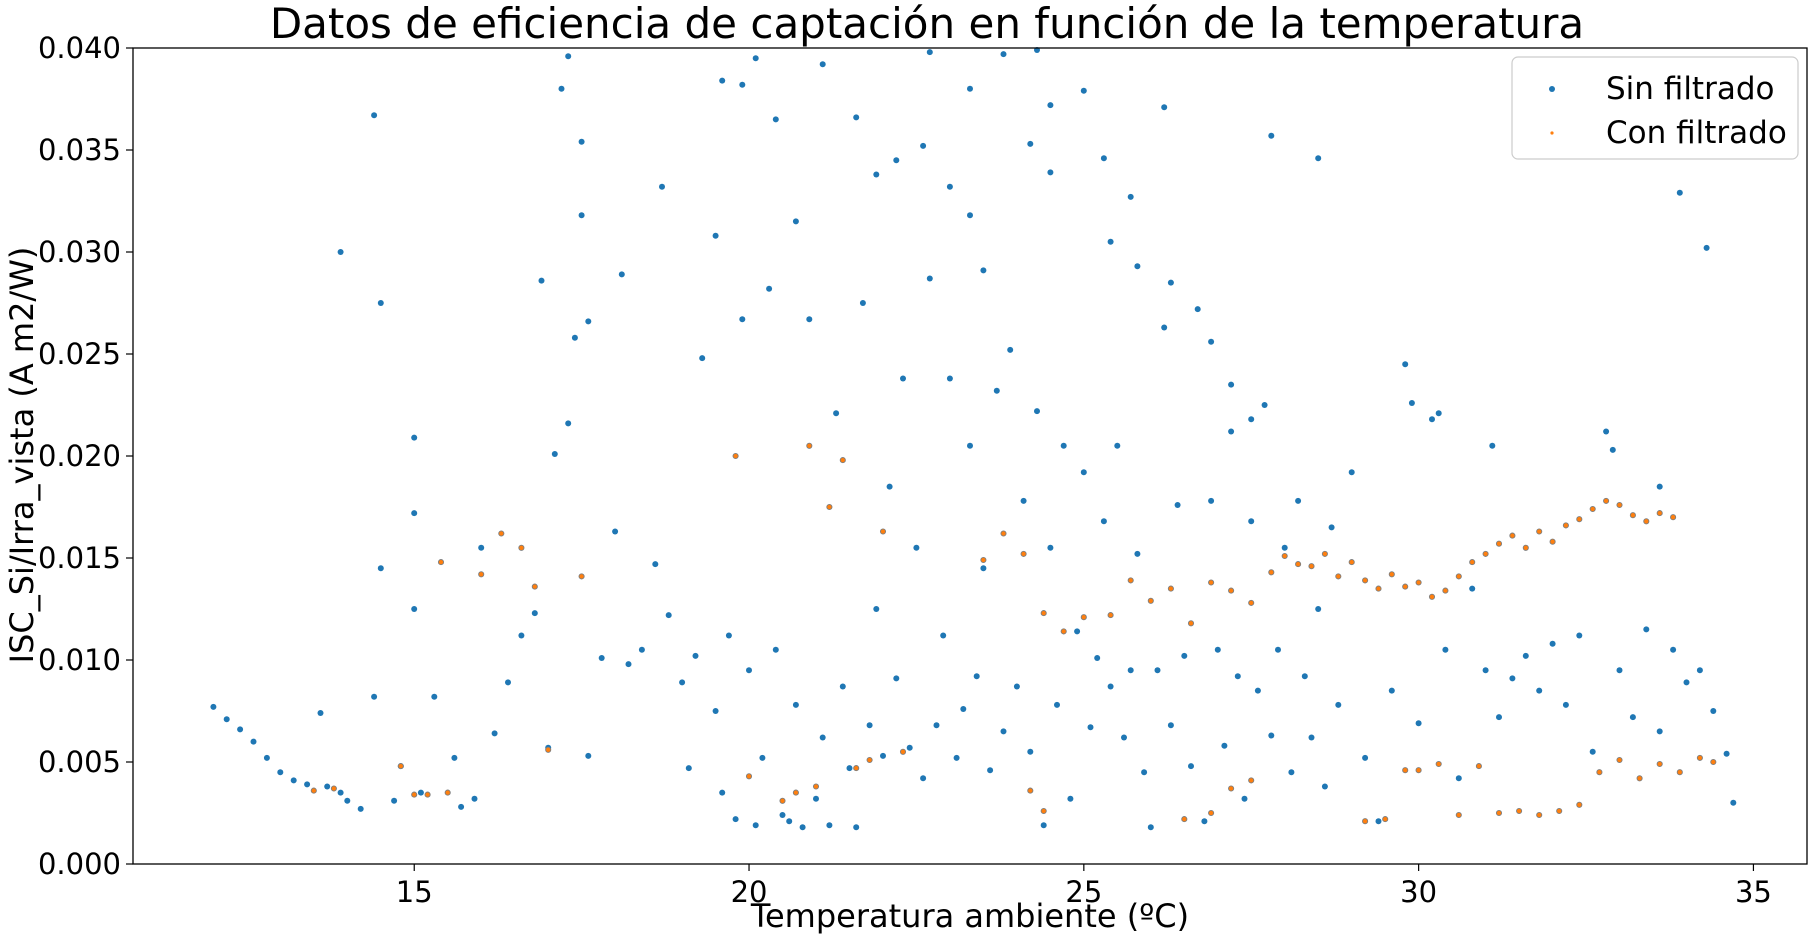 The height and width of the screenshot is (940, 1815). Describe the element at coordinates (1753, 892) in the screenshot. I see `x-tick-label: 35` at that location.